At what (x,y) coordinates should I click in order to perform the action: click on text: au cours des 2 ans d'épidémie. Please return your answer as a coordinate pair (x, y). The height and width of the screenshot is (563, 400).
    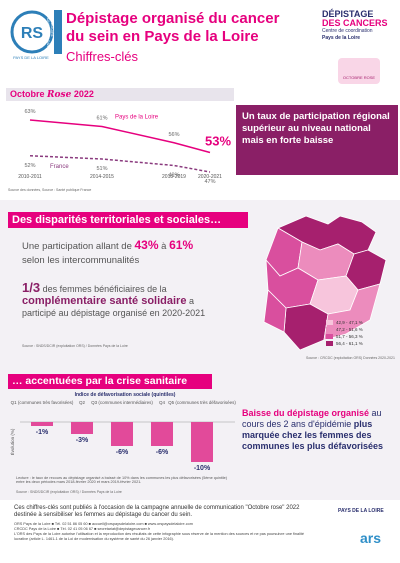
    Looking at the image, I should click on (312, 418).